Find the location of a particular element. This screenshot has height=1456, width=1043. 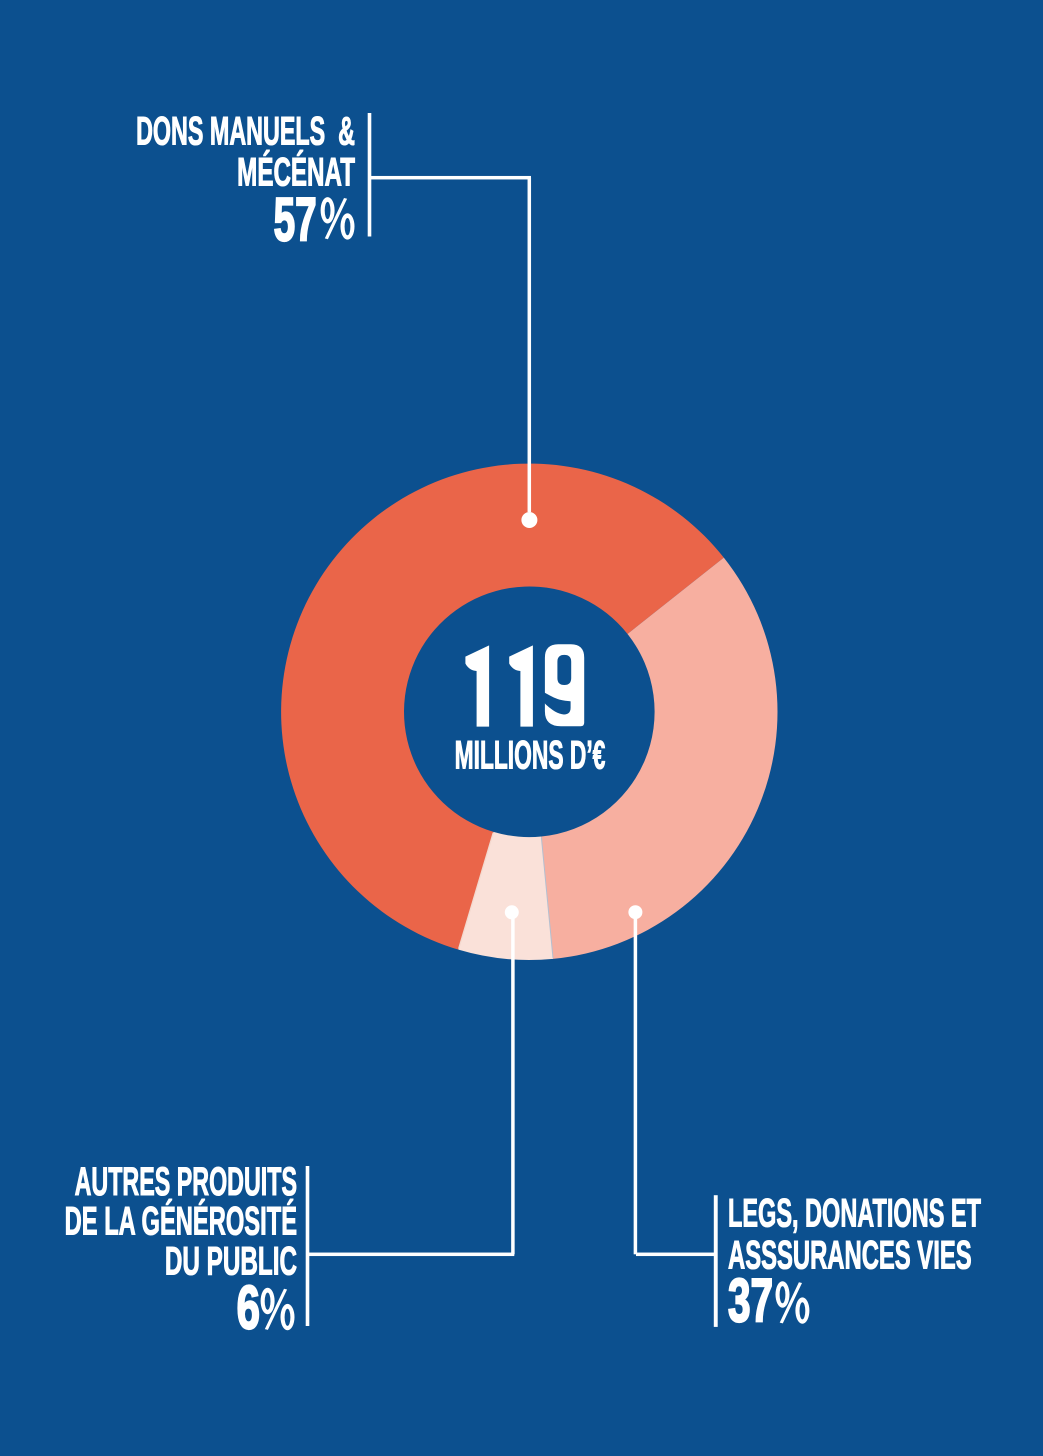

svg-text: 57 is located at coordinates (295, 219).